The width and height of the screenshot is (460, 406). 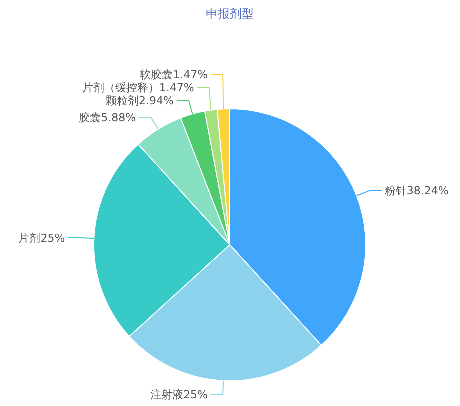 I want to click on slice-label: 注射液25%, so click(x=179, y=395).